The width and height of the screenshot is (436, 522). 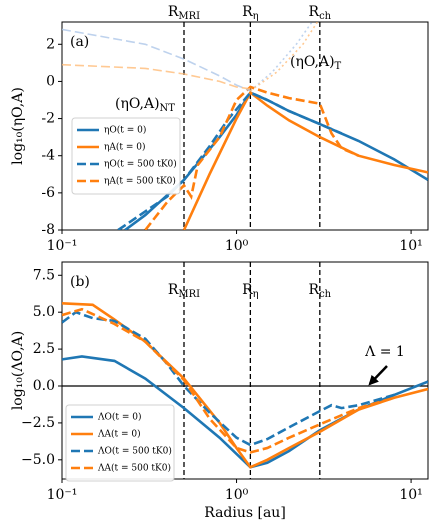 What do you see at coordinates (38, 423) in the screenshot?
I see `y-tick-label: −2.5` at bounding box center [38, 423].